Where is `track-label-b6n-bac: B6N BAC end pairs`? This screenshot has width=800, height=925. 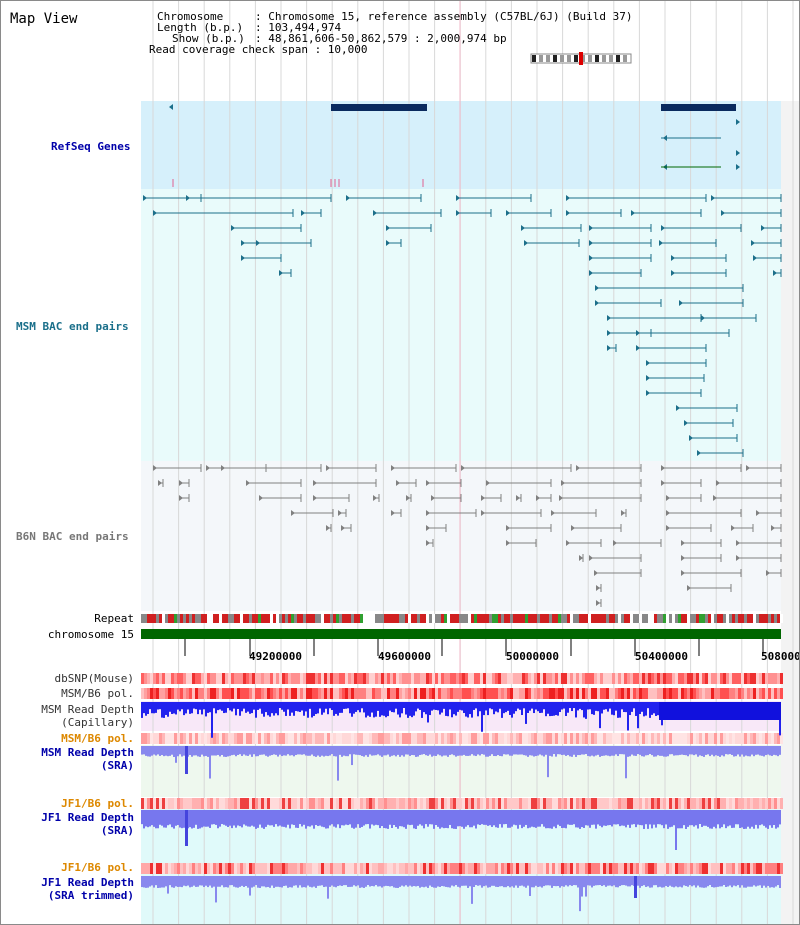 track-label-b6n-bac: B6N BAC end pairs is located at coordinates (72, 536).